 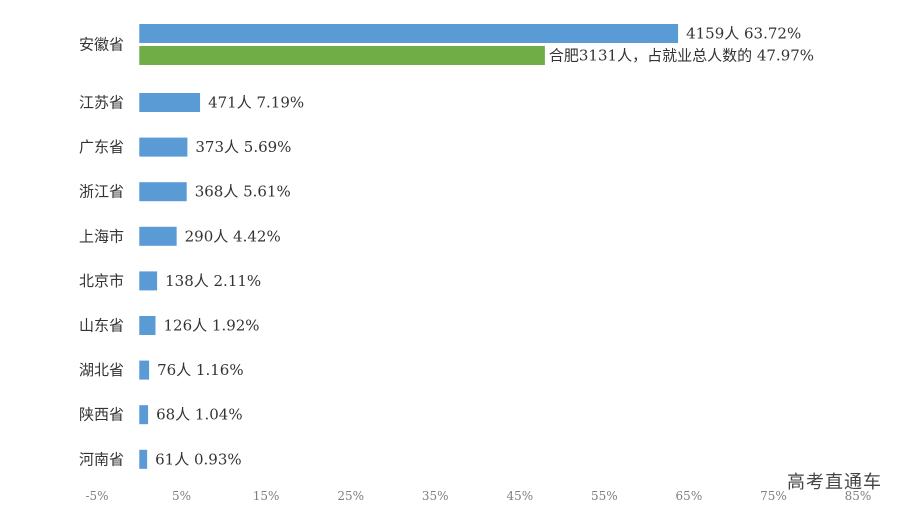 What do you see at coordinates (198, 459) in the screenshot?
I see `data-label: 61人 0.93%` at bounding box center [198, 459].